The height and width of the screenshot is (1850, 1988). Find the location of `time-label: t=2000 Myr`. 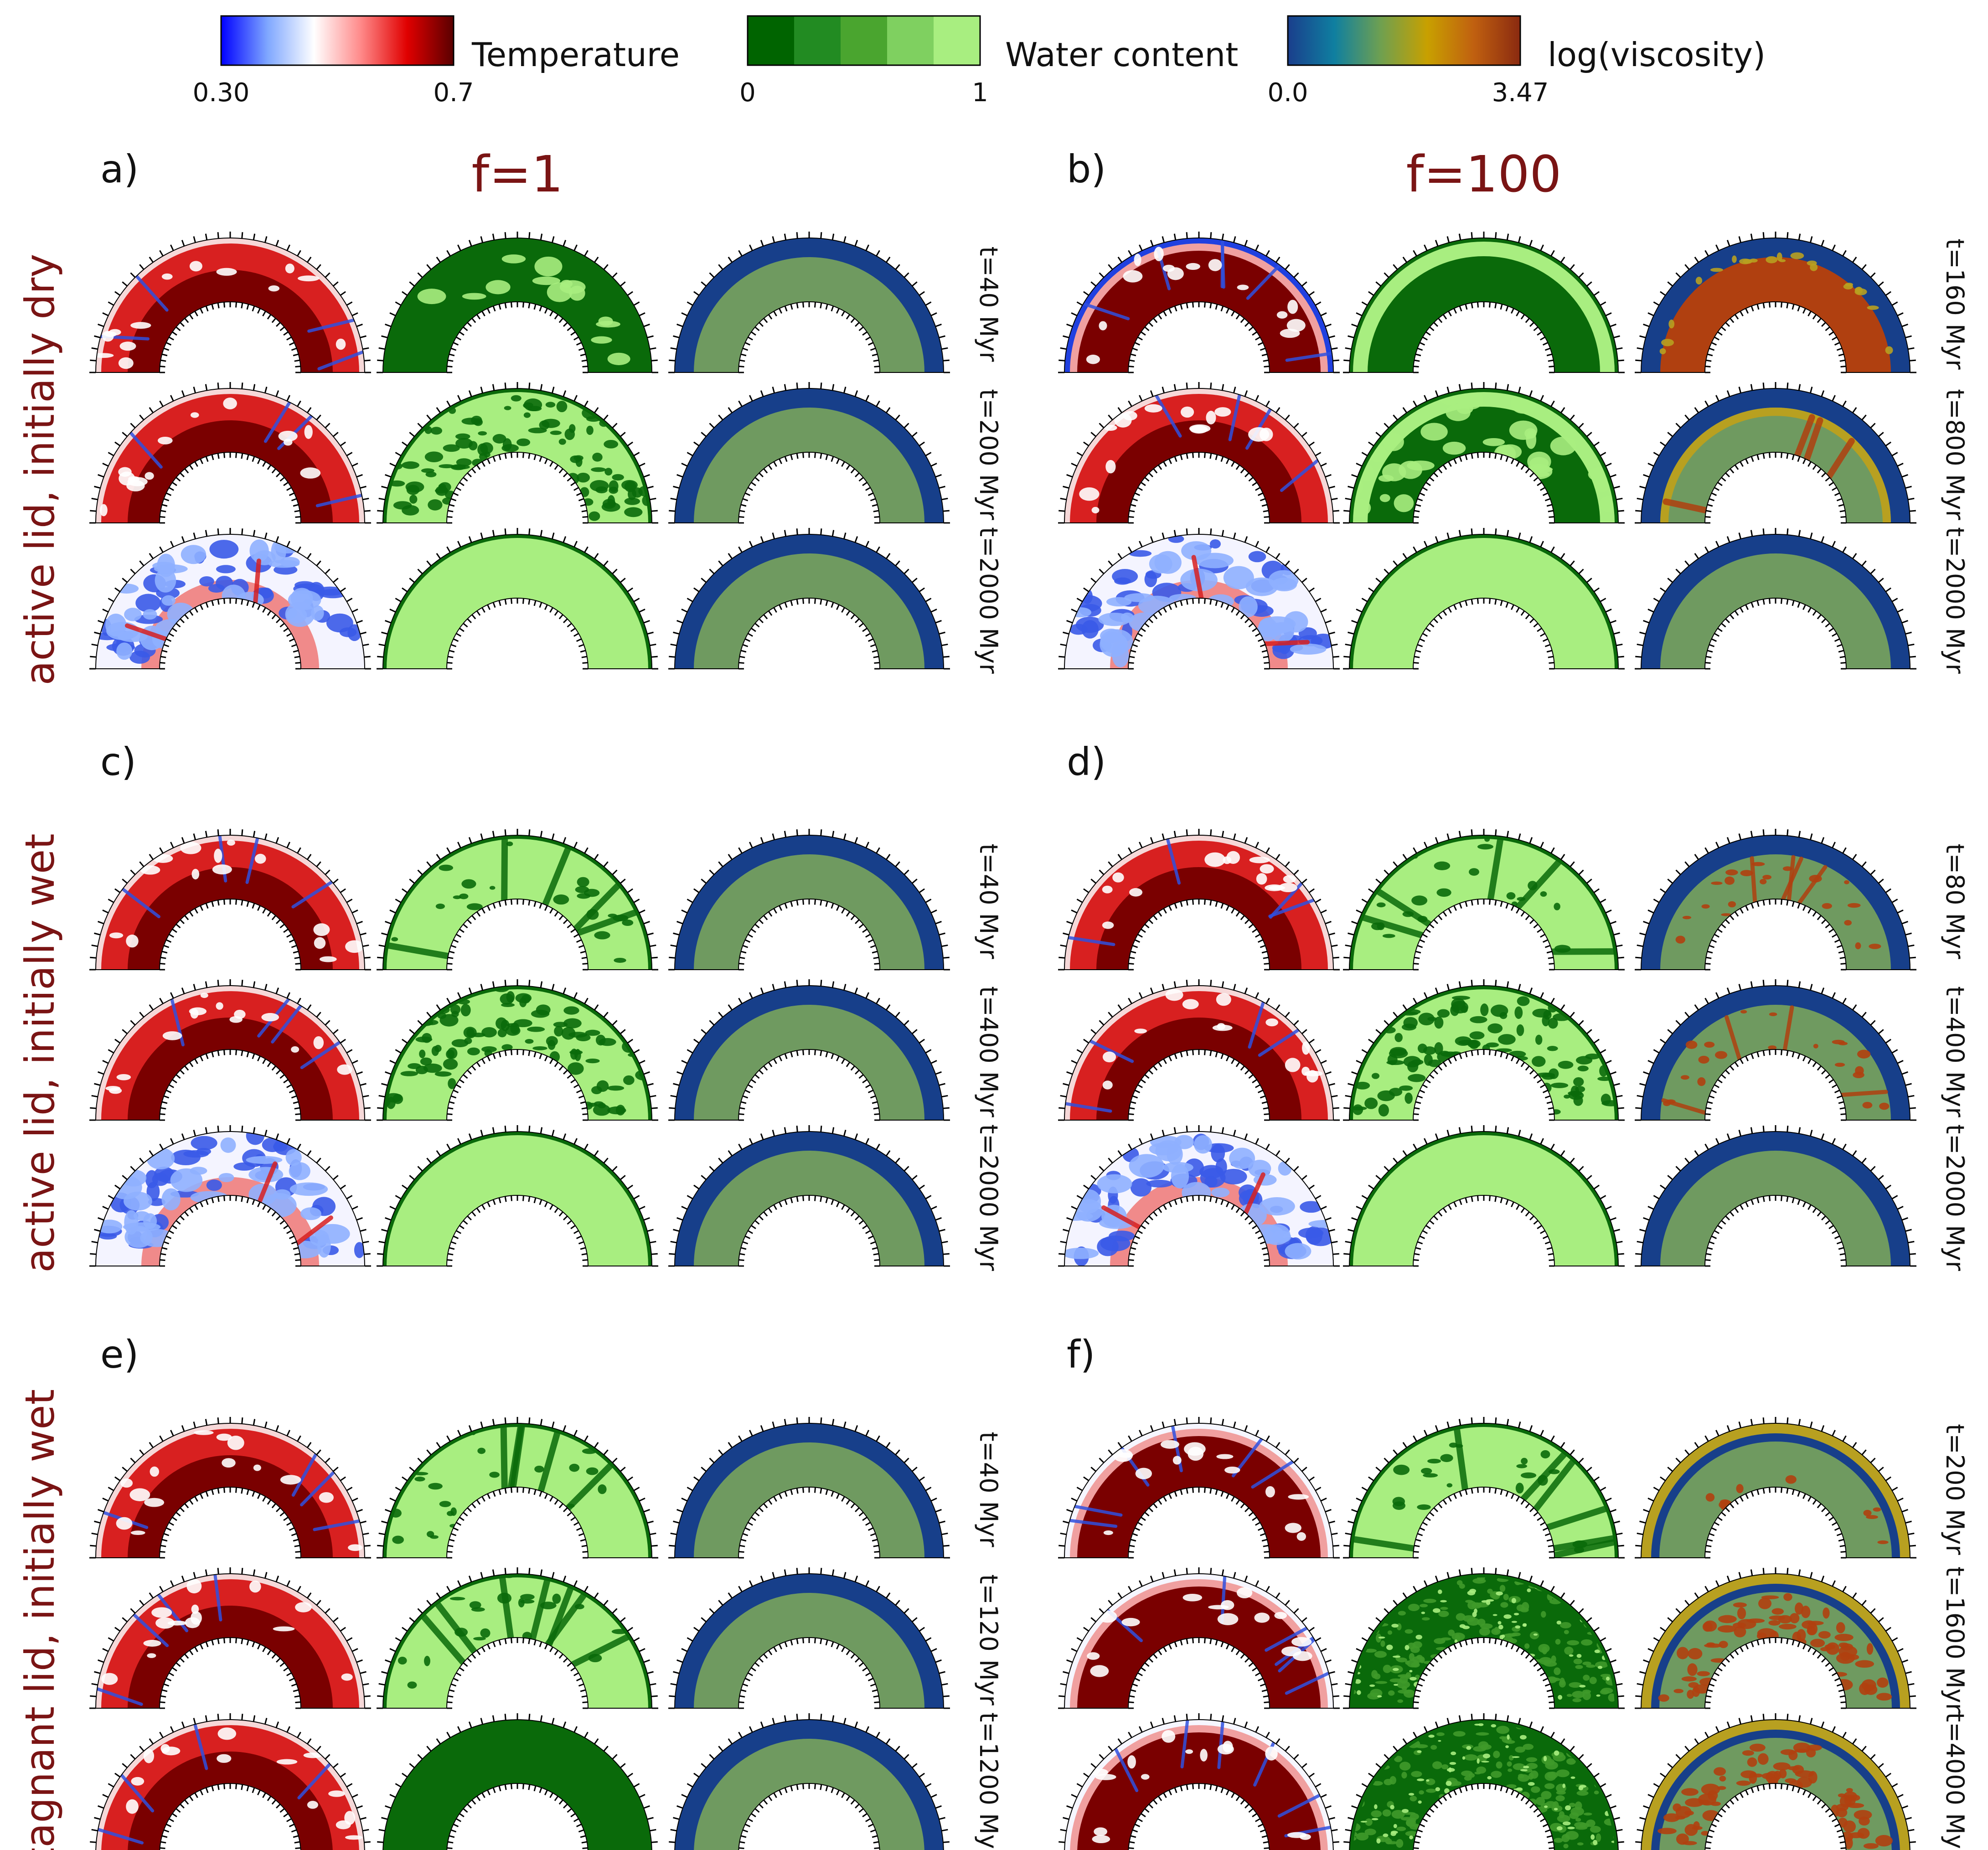

time-label: t=2000 Myr is located at coordinates (988, 600).